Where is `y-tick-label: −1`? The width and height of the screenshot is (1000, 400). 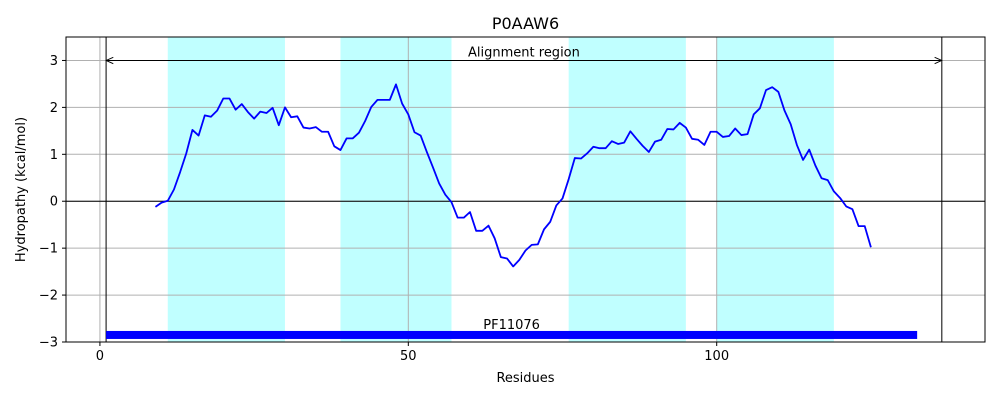
y-tick-label: −1 is located at coordinates (48, 249).